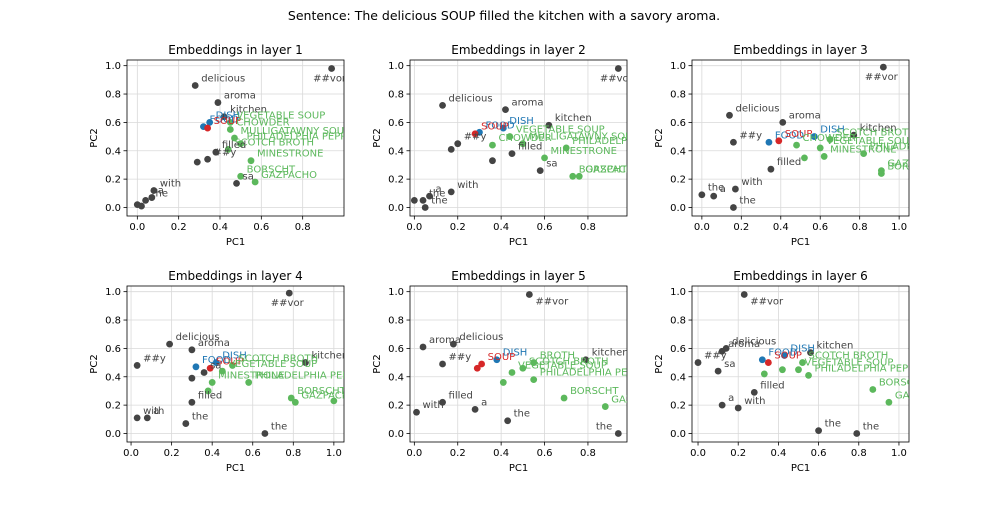 This screenshot has width=1008, height=508. What do you see at coordinates (113, 123) in the screenshot?
I see `y-tick-label: 0.6` at bounding box center [113, 123].